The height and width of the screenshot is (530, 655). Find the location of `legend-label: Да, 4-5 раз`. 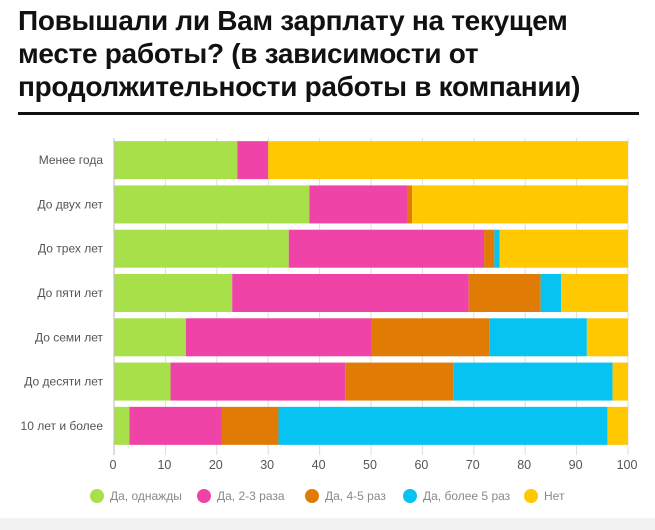

legend-label: Да, 4-5 раз is located at coordinates (355, 496).